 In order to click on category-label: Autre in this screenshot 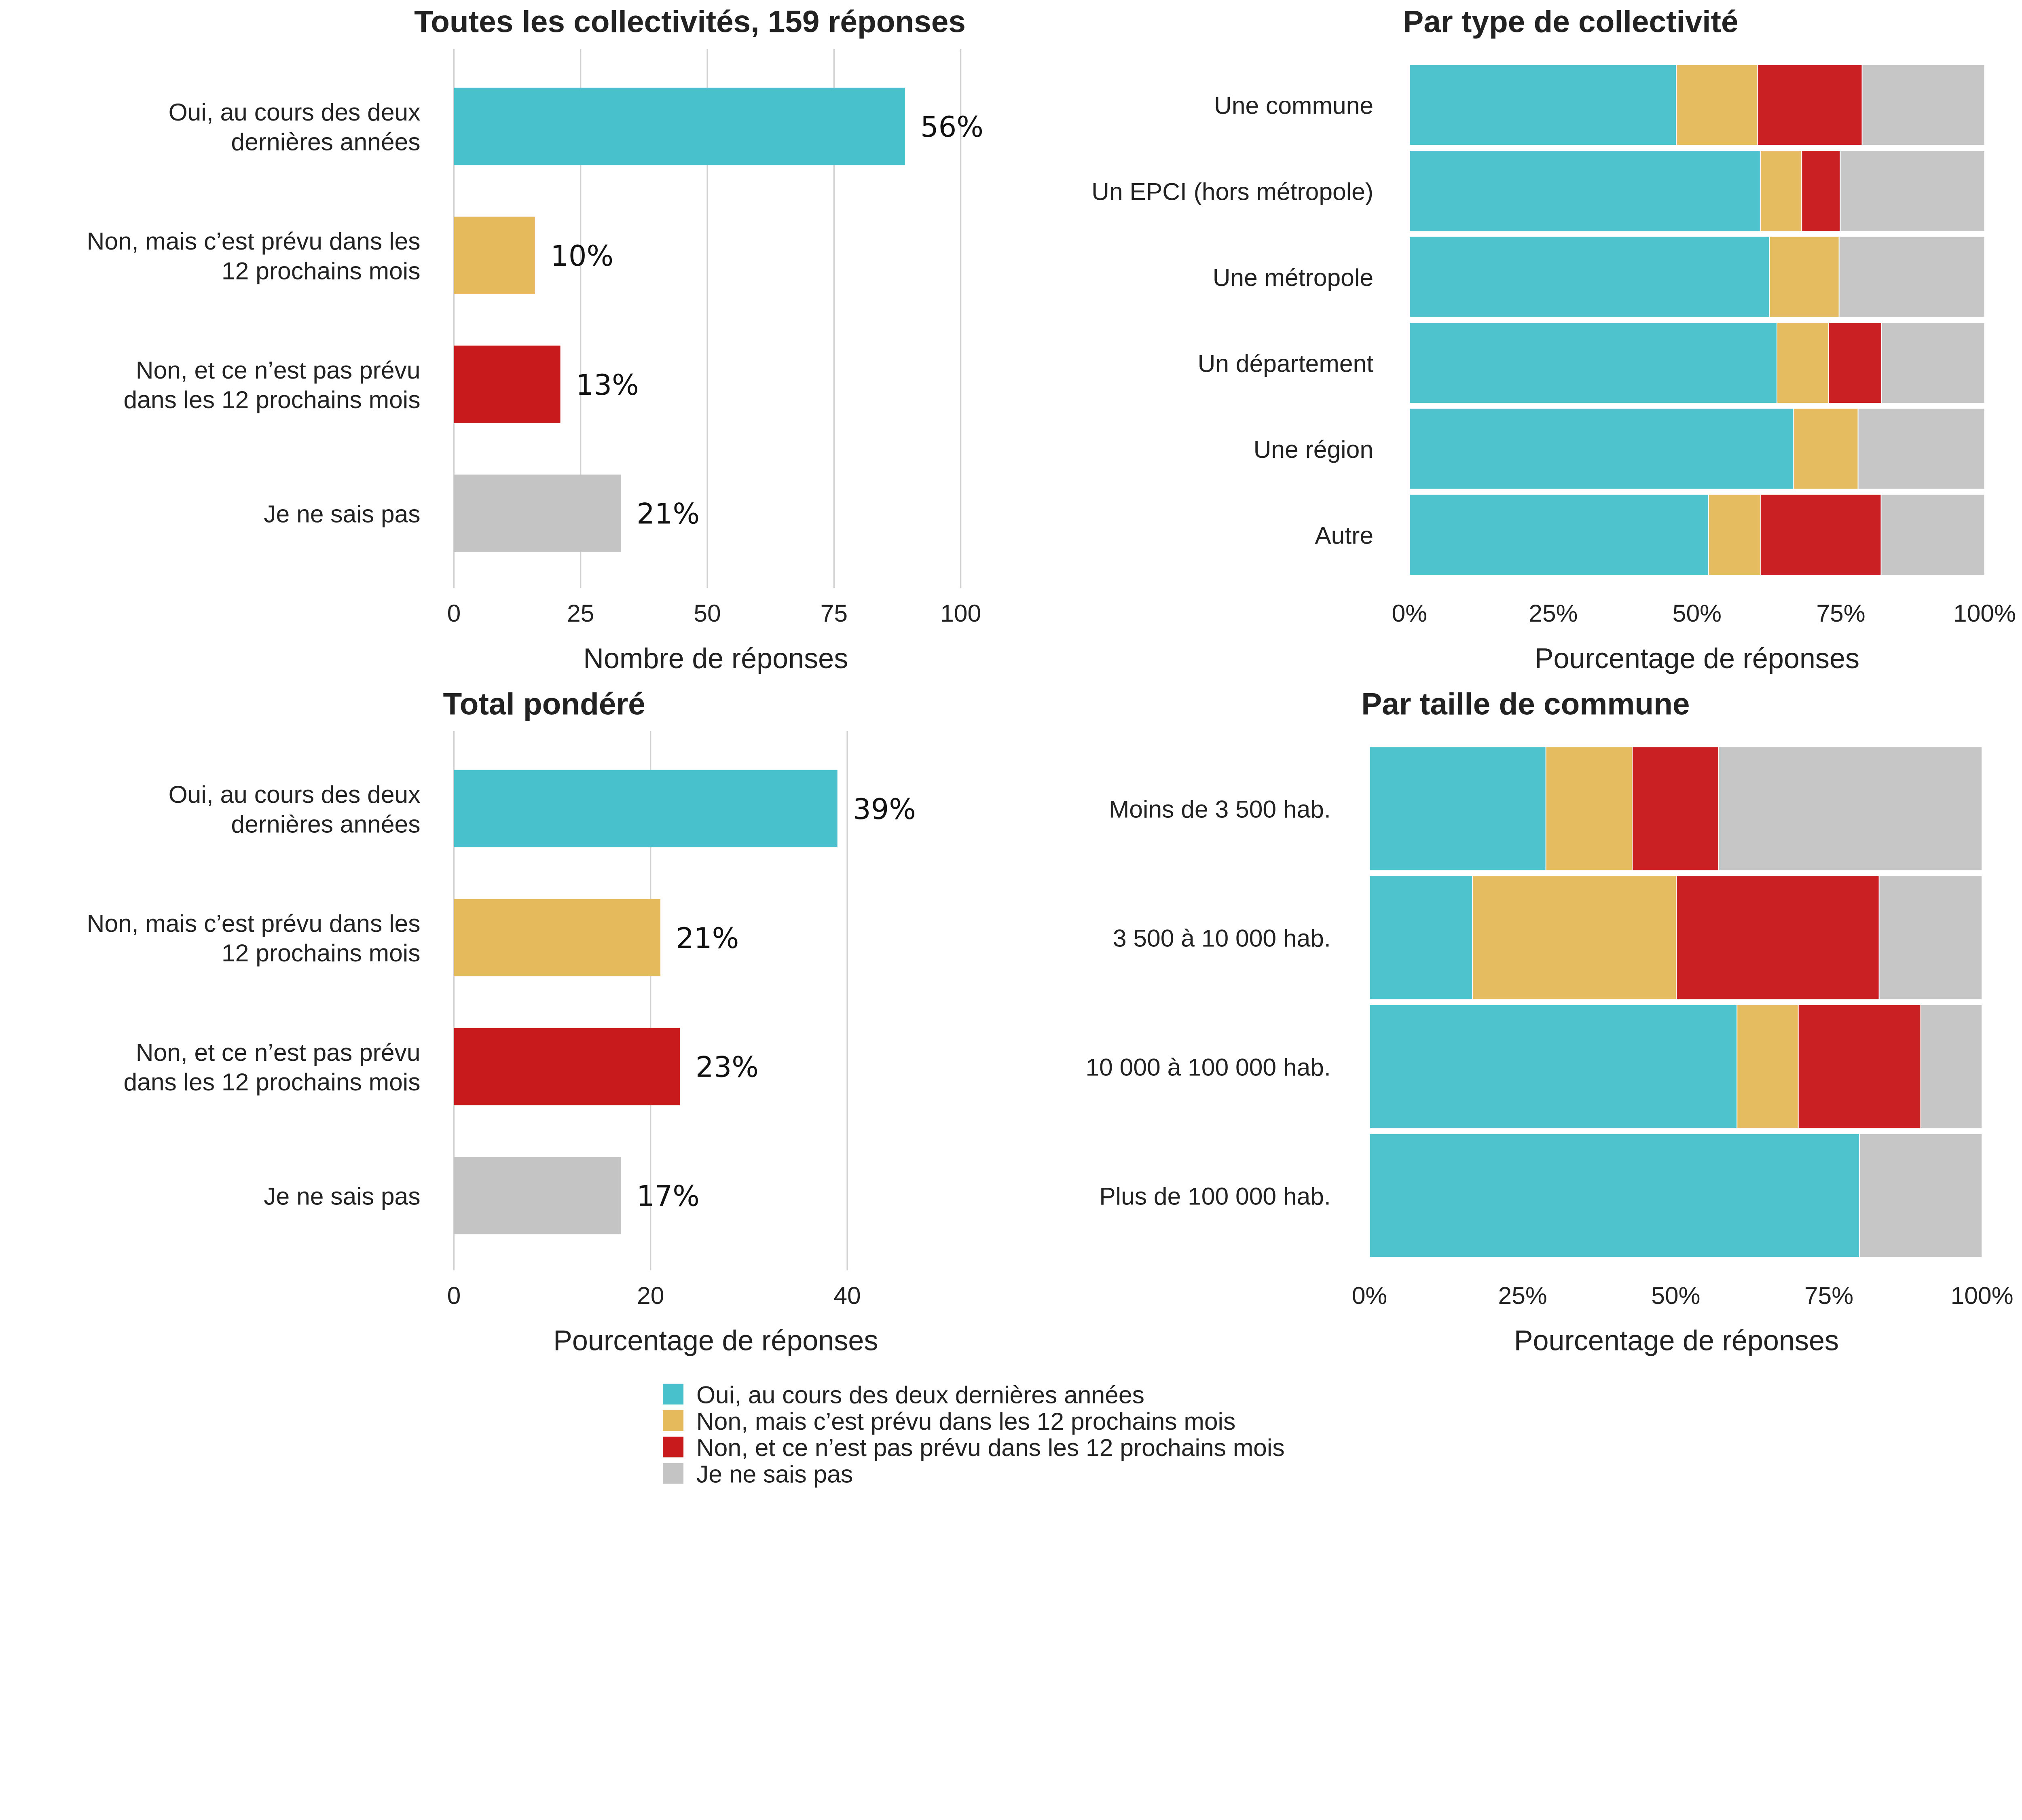, I will do `click(1344, 535)`.